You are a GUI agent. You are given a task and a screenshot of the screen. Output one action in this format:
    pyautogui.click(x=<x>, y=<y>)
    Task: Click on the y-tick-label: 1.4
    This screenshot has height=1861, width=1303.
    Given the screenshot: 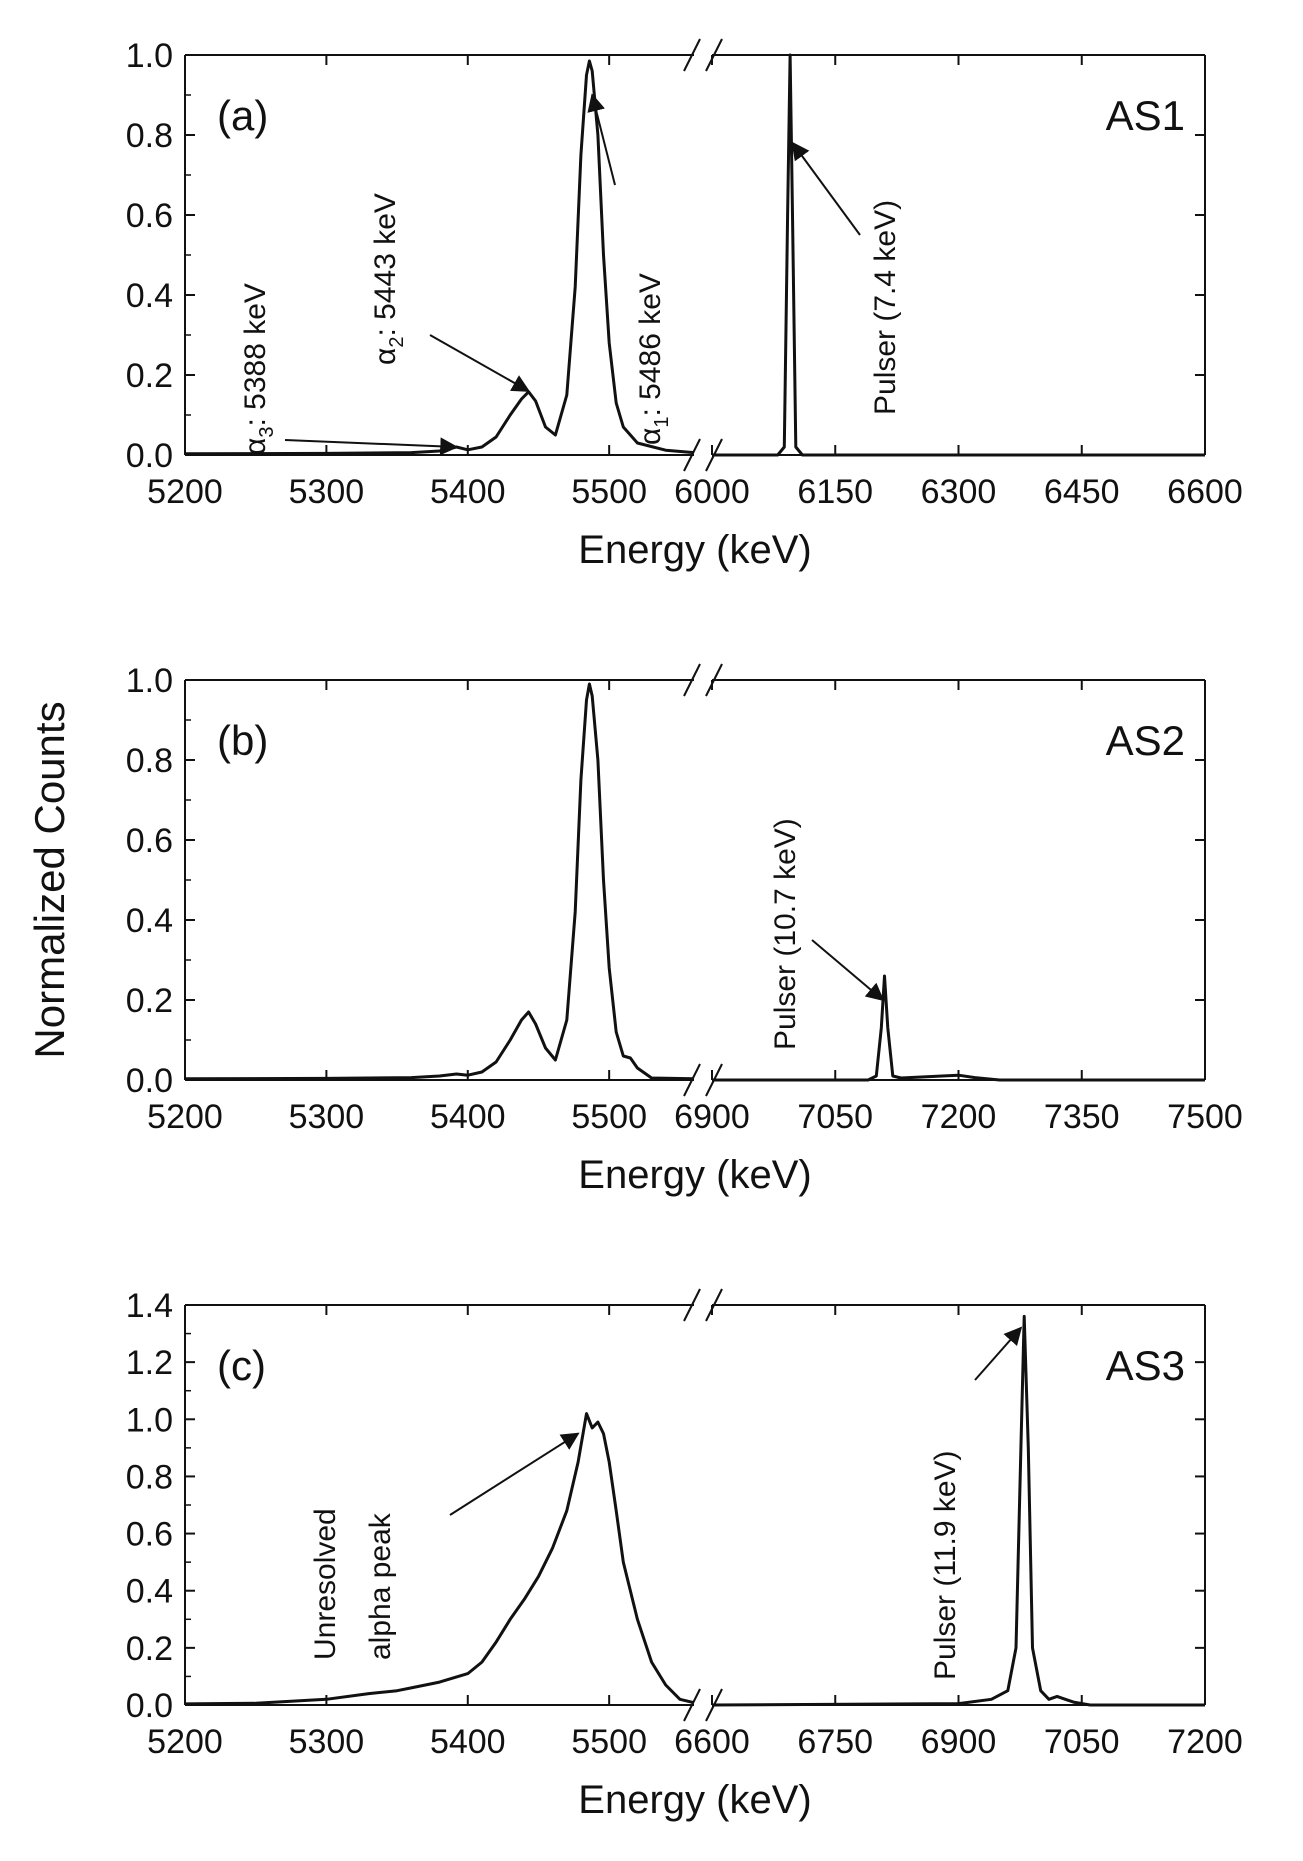 What is the action you would take?
    pyautogui.click(x=149, y=1306)
    